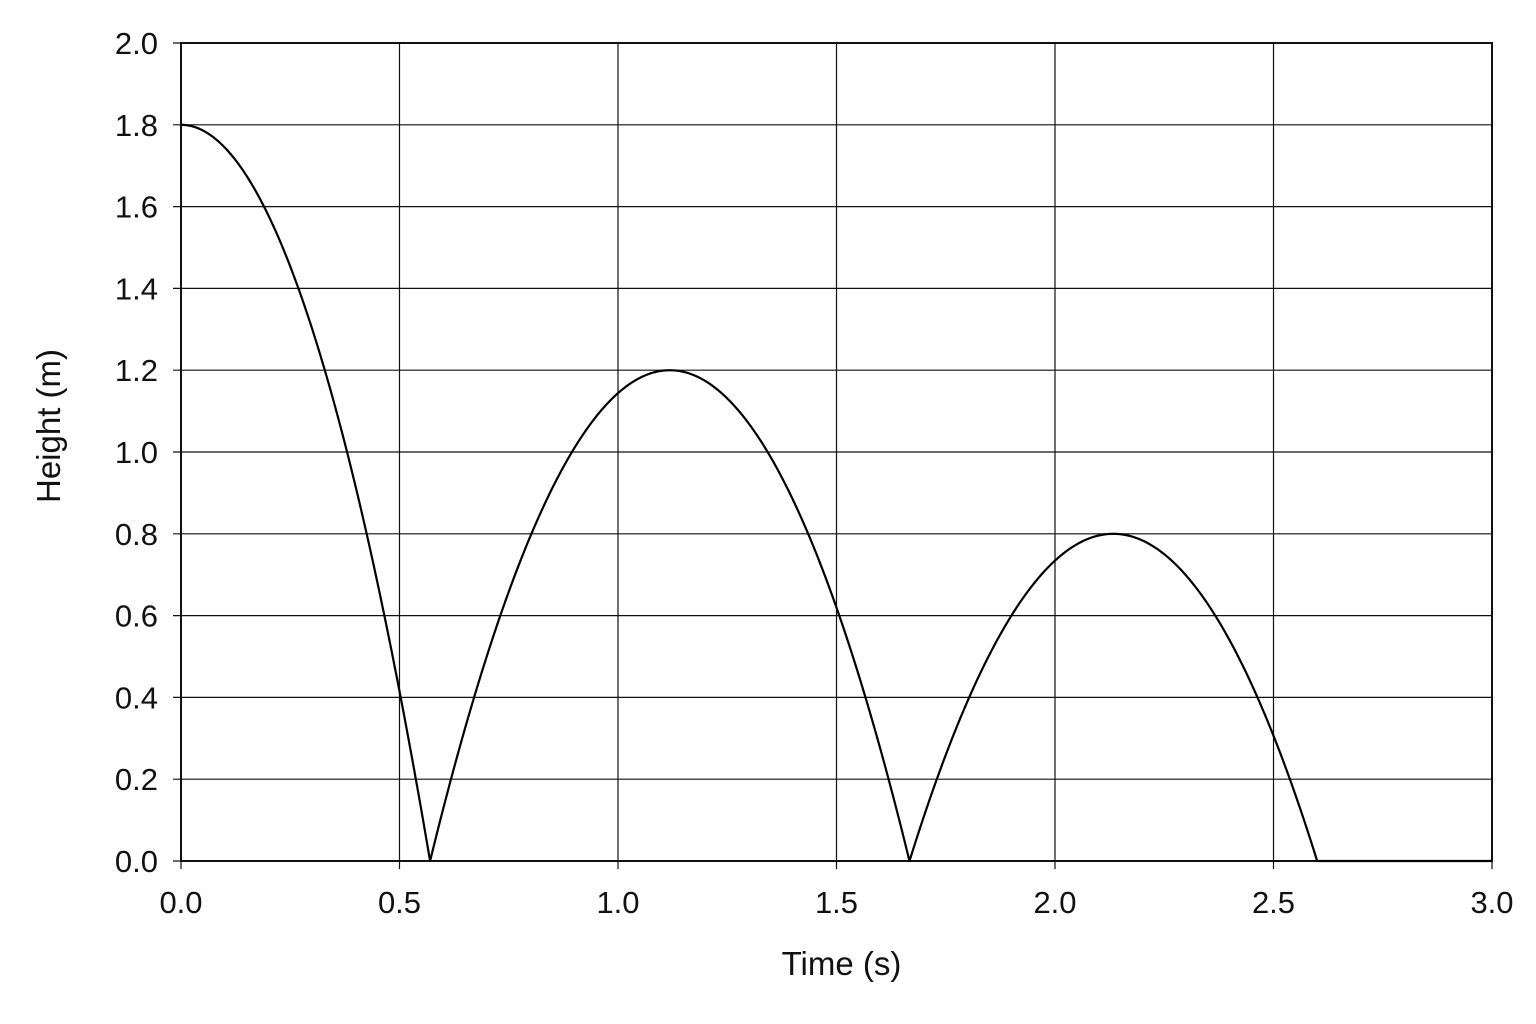 The height and width of the screenshot is (1024, 1536). I want to click on y-tick-label: 1.4, so click(136, 288).